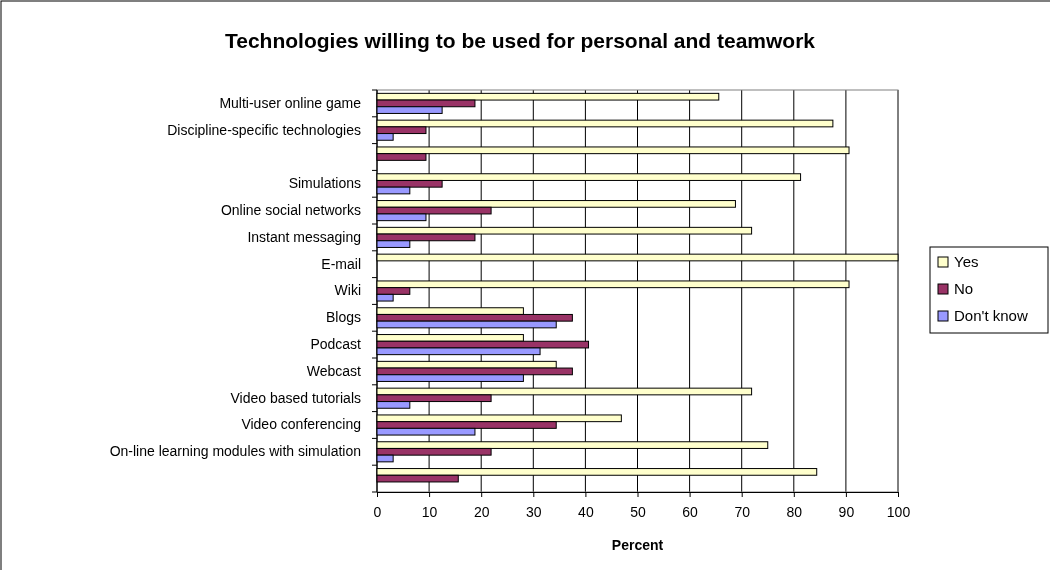 The image size is (1050, 570). What do you see at coordinates (304, 236) in the screenshot?
I see `y-tick-label: Instant messaging` at bounding box center [304, 236].